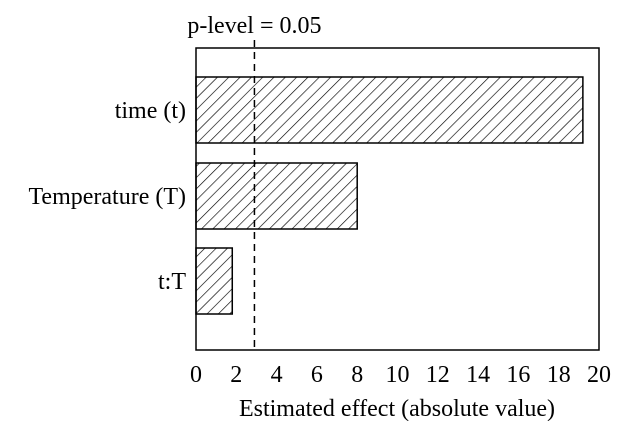 The width and height of the screenshot is (640, 421). I want to click on x-tick-label: 20, so click(599, 375).